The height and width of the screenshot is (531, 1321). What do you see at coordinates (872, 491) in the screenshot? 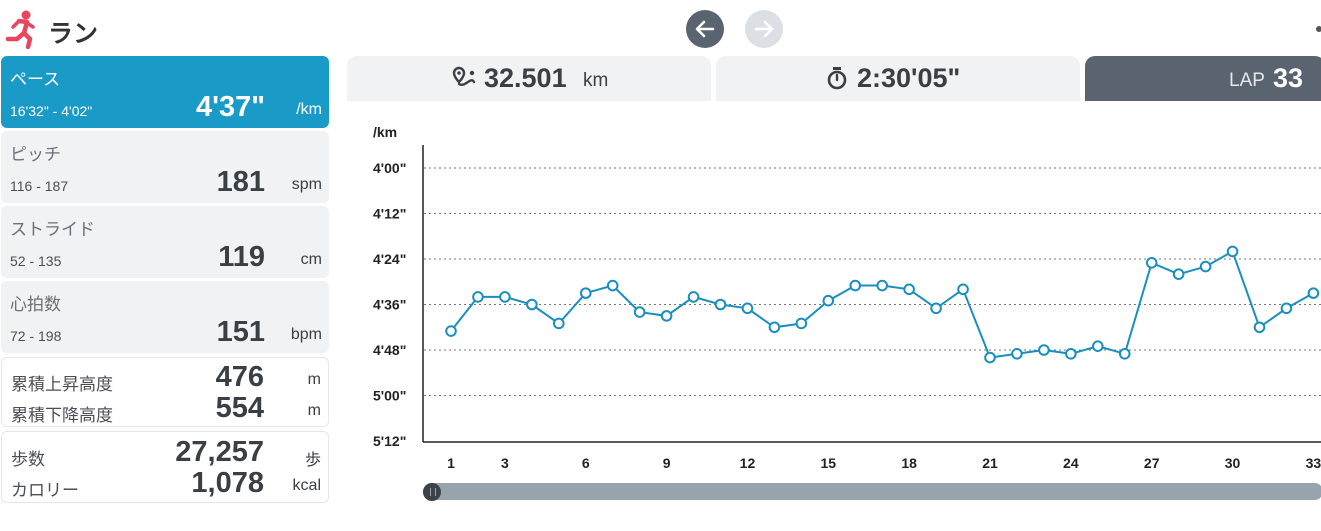
I see `chart-range-slider` at bounding box center [872, 491].